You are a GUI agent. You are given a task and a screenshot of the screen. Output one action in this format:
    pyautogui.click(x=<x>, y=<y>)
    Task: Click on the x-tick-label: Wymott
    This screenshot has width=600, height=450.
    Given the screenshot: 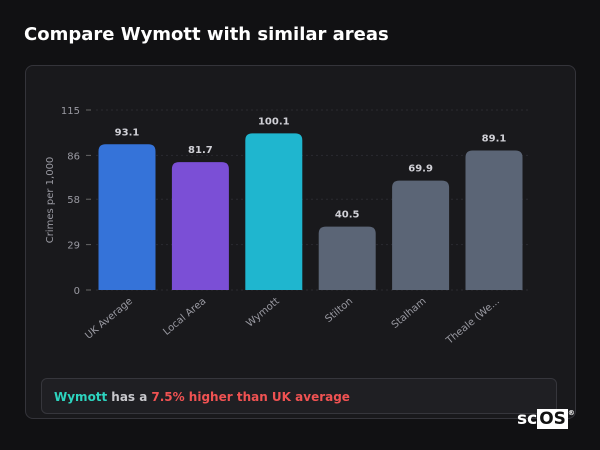 What is the action you would take?
    pyautogui.click(x=263, y=313)
    